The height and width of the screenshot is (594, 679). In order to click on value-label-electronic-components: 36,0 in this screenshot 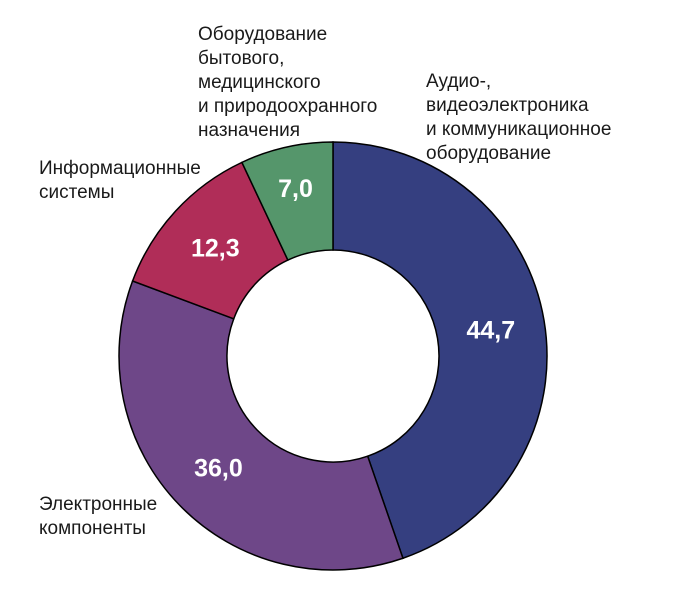, I will do `click(218, 469)`.